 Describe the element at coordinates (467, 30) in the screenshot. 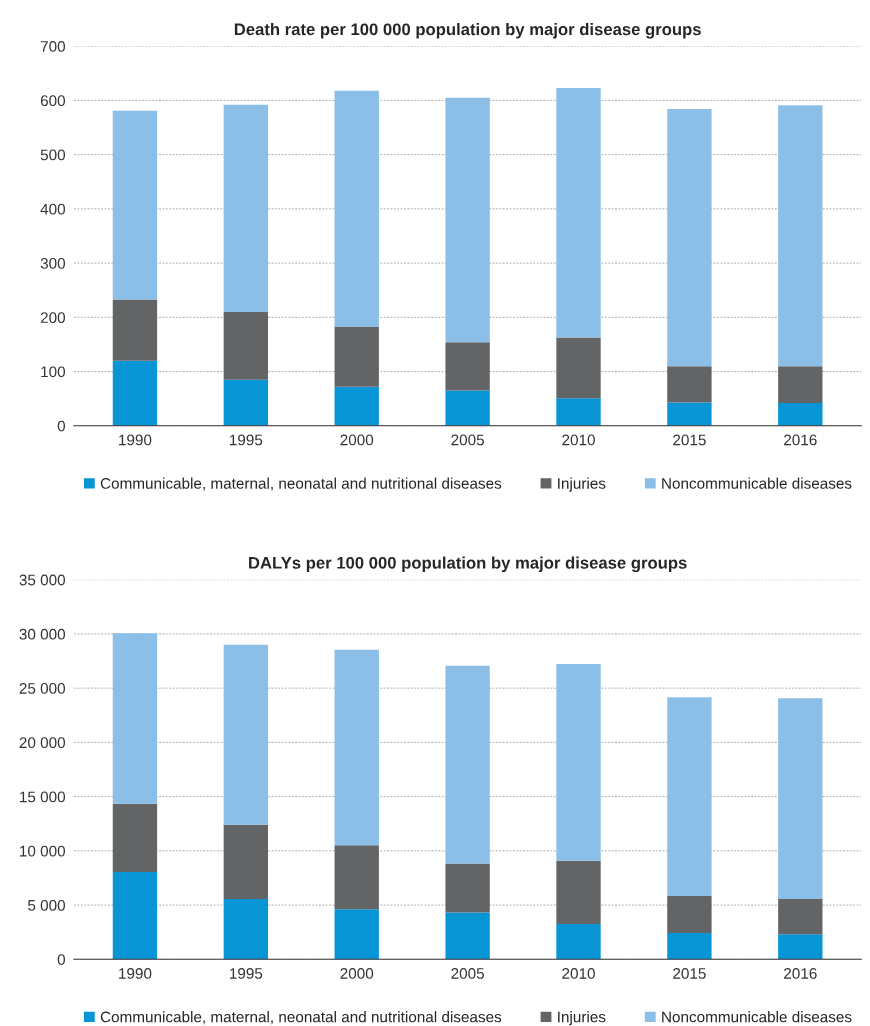

I see `chart-title: Death rate per 100 000 population by major disease groups` at that location.